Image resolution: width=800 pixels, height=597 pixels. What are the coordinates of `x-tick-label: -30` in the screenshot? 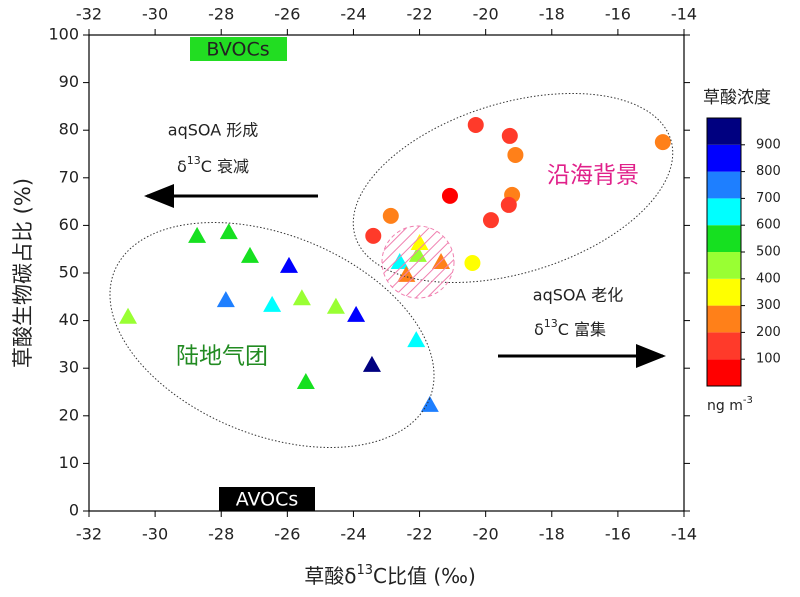 It's located at (155, 534).